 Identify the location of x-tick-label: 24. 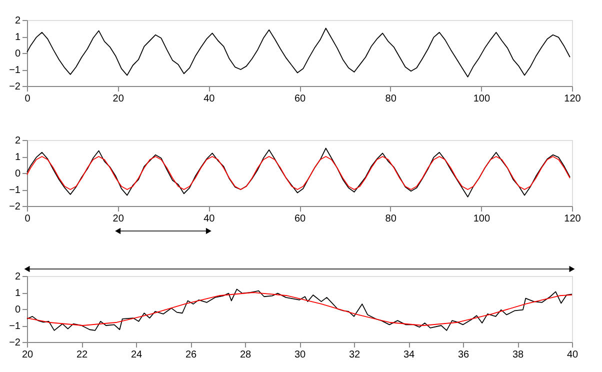
(136, 355).